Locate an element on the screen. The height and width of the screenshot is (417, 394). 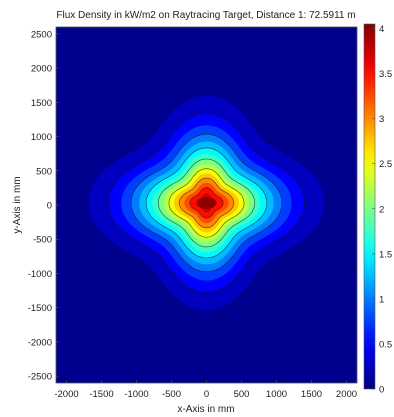
y-tick-label: -1000 is located at coordinates (40, 274).